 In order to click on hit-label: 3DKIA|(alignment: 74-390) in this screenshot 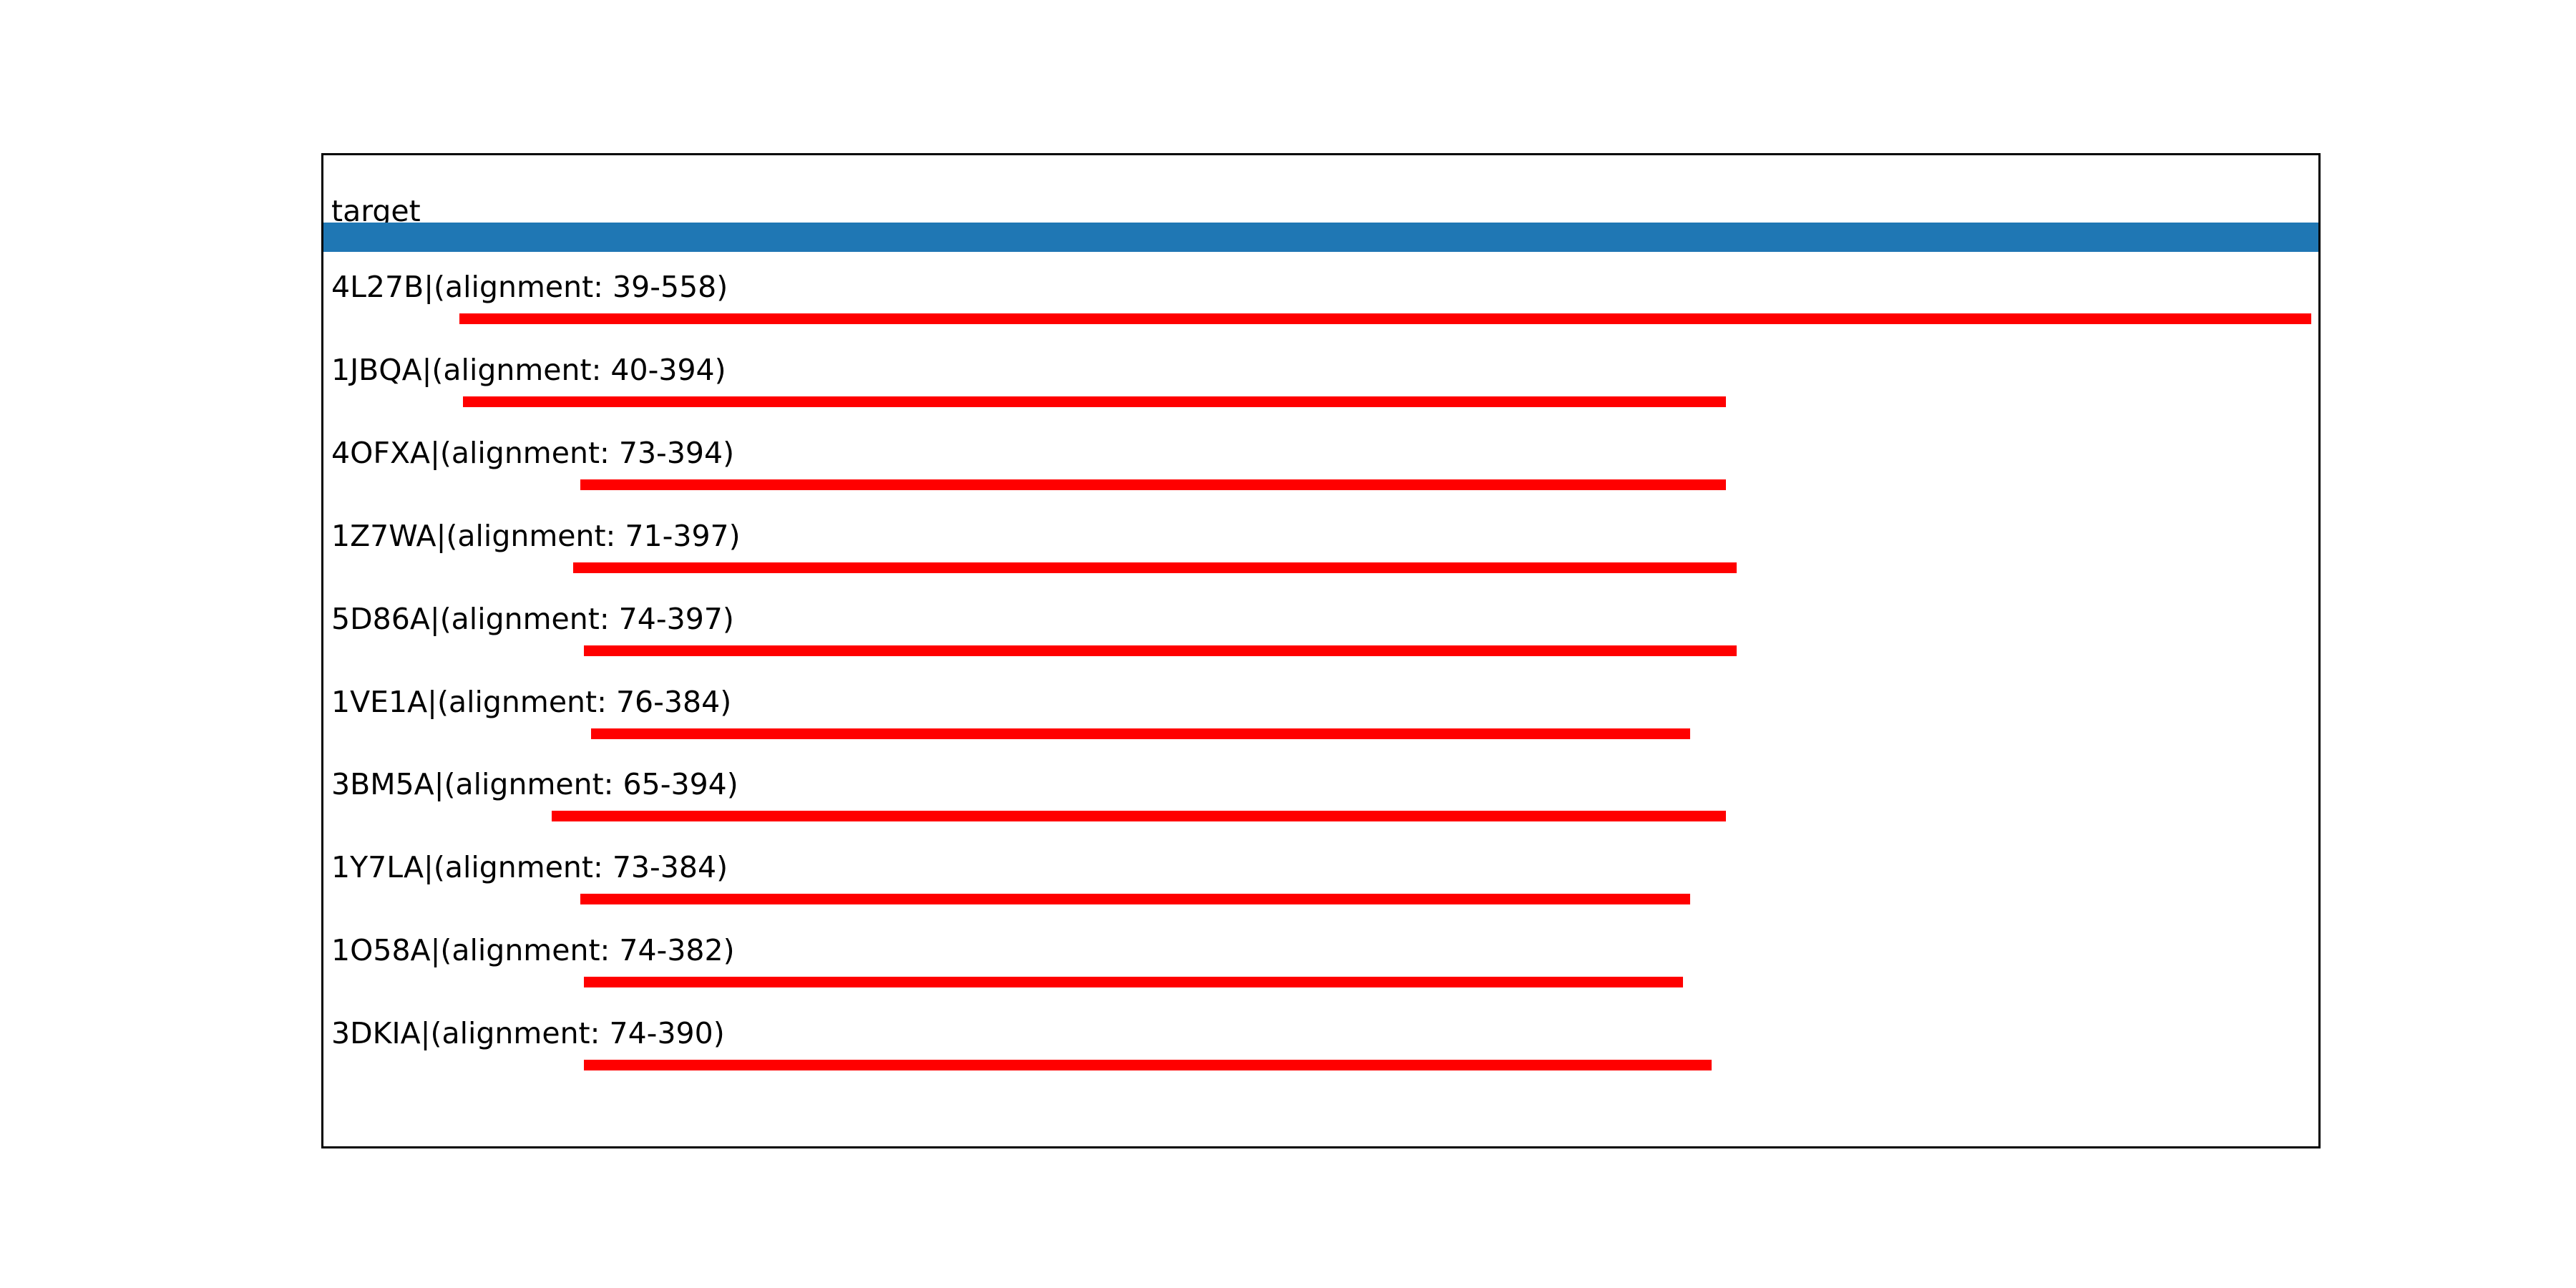, I will do `click(528, 1033)`.